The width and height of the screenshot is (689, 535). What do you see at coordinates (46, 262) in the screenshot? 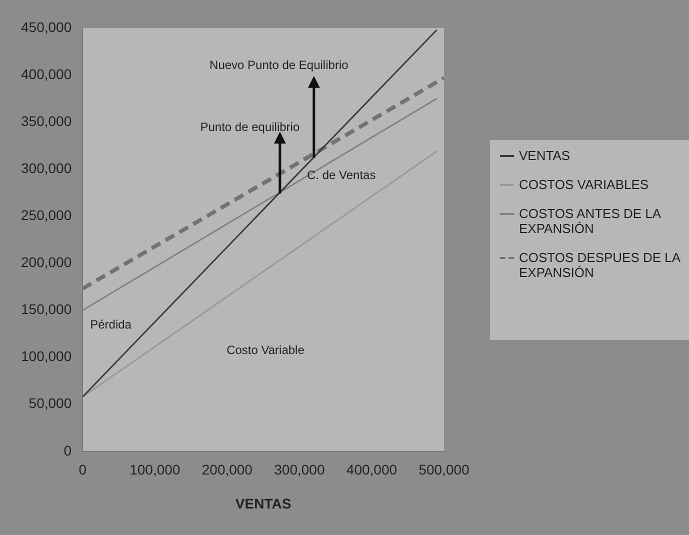
I see `y-tick-label: 200,000` at bounding box center [46, 262].